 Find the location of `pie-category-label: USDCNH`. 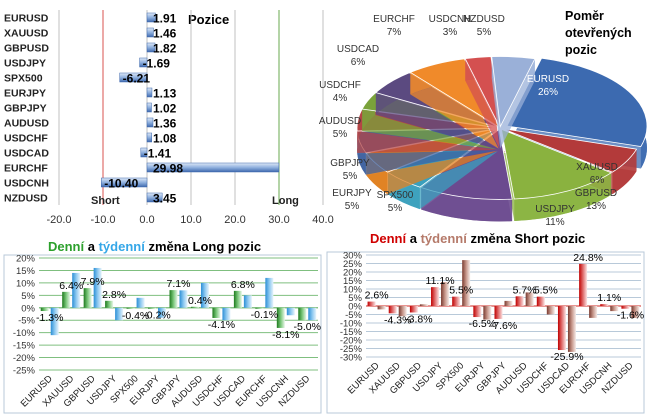

pie-category-label: USDCNH is located at coordinates (450, 19).